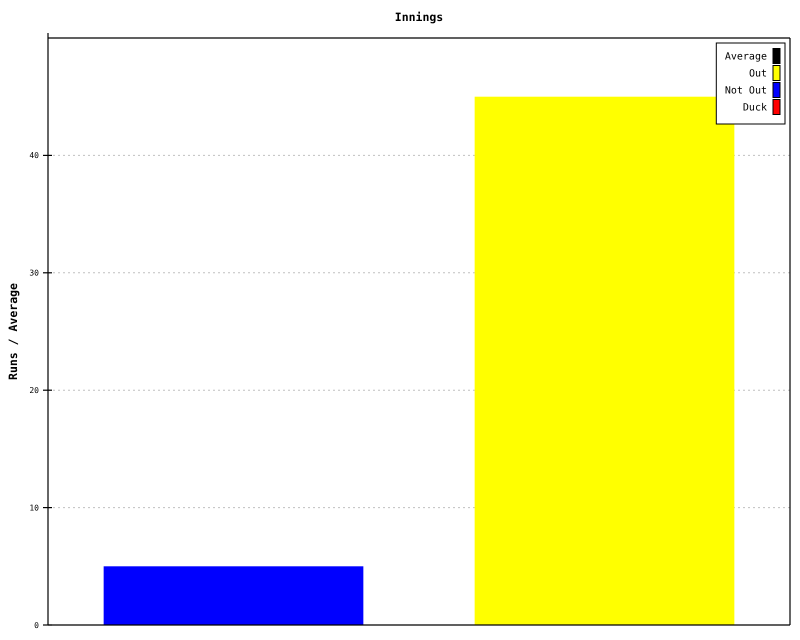 The width and height of the screenshot is (800, 640). I want to click on y-tick-label: 10, so click(34, 507).